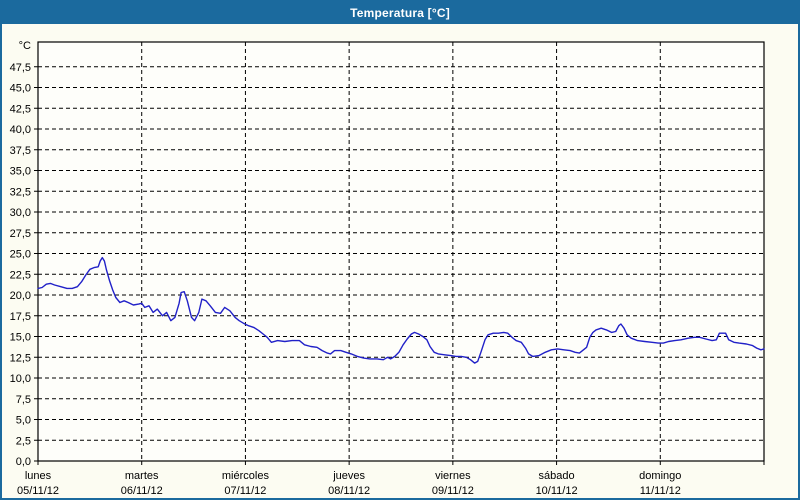  I want to click on x-day-name-label: domingo, so click(660, 476).